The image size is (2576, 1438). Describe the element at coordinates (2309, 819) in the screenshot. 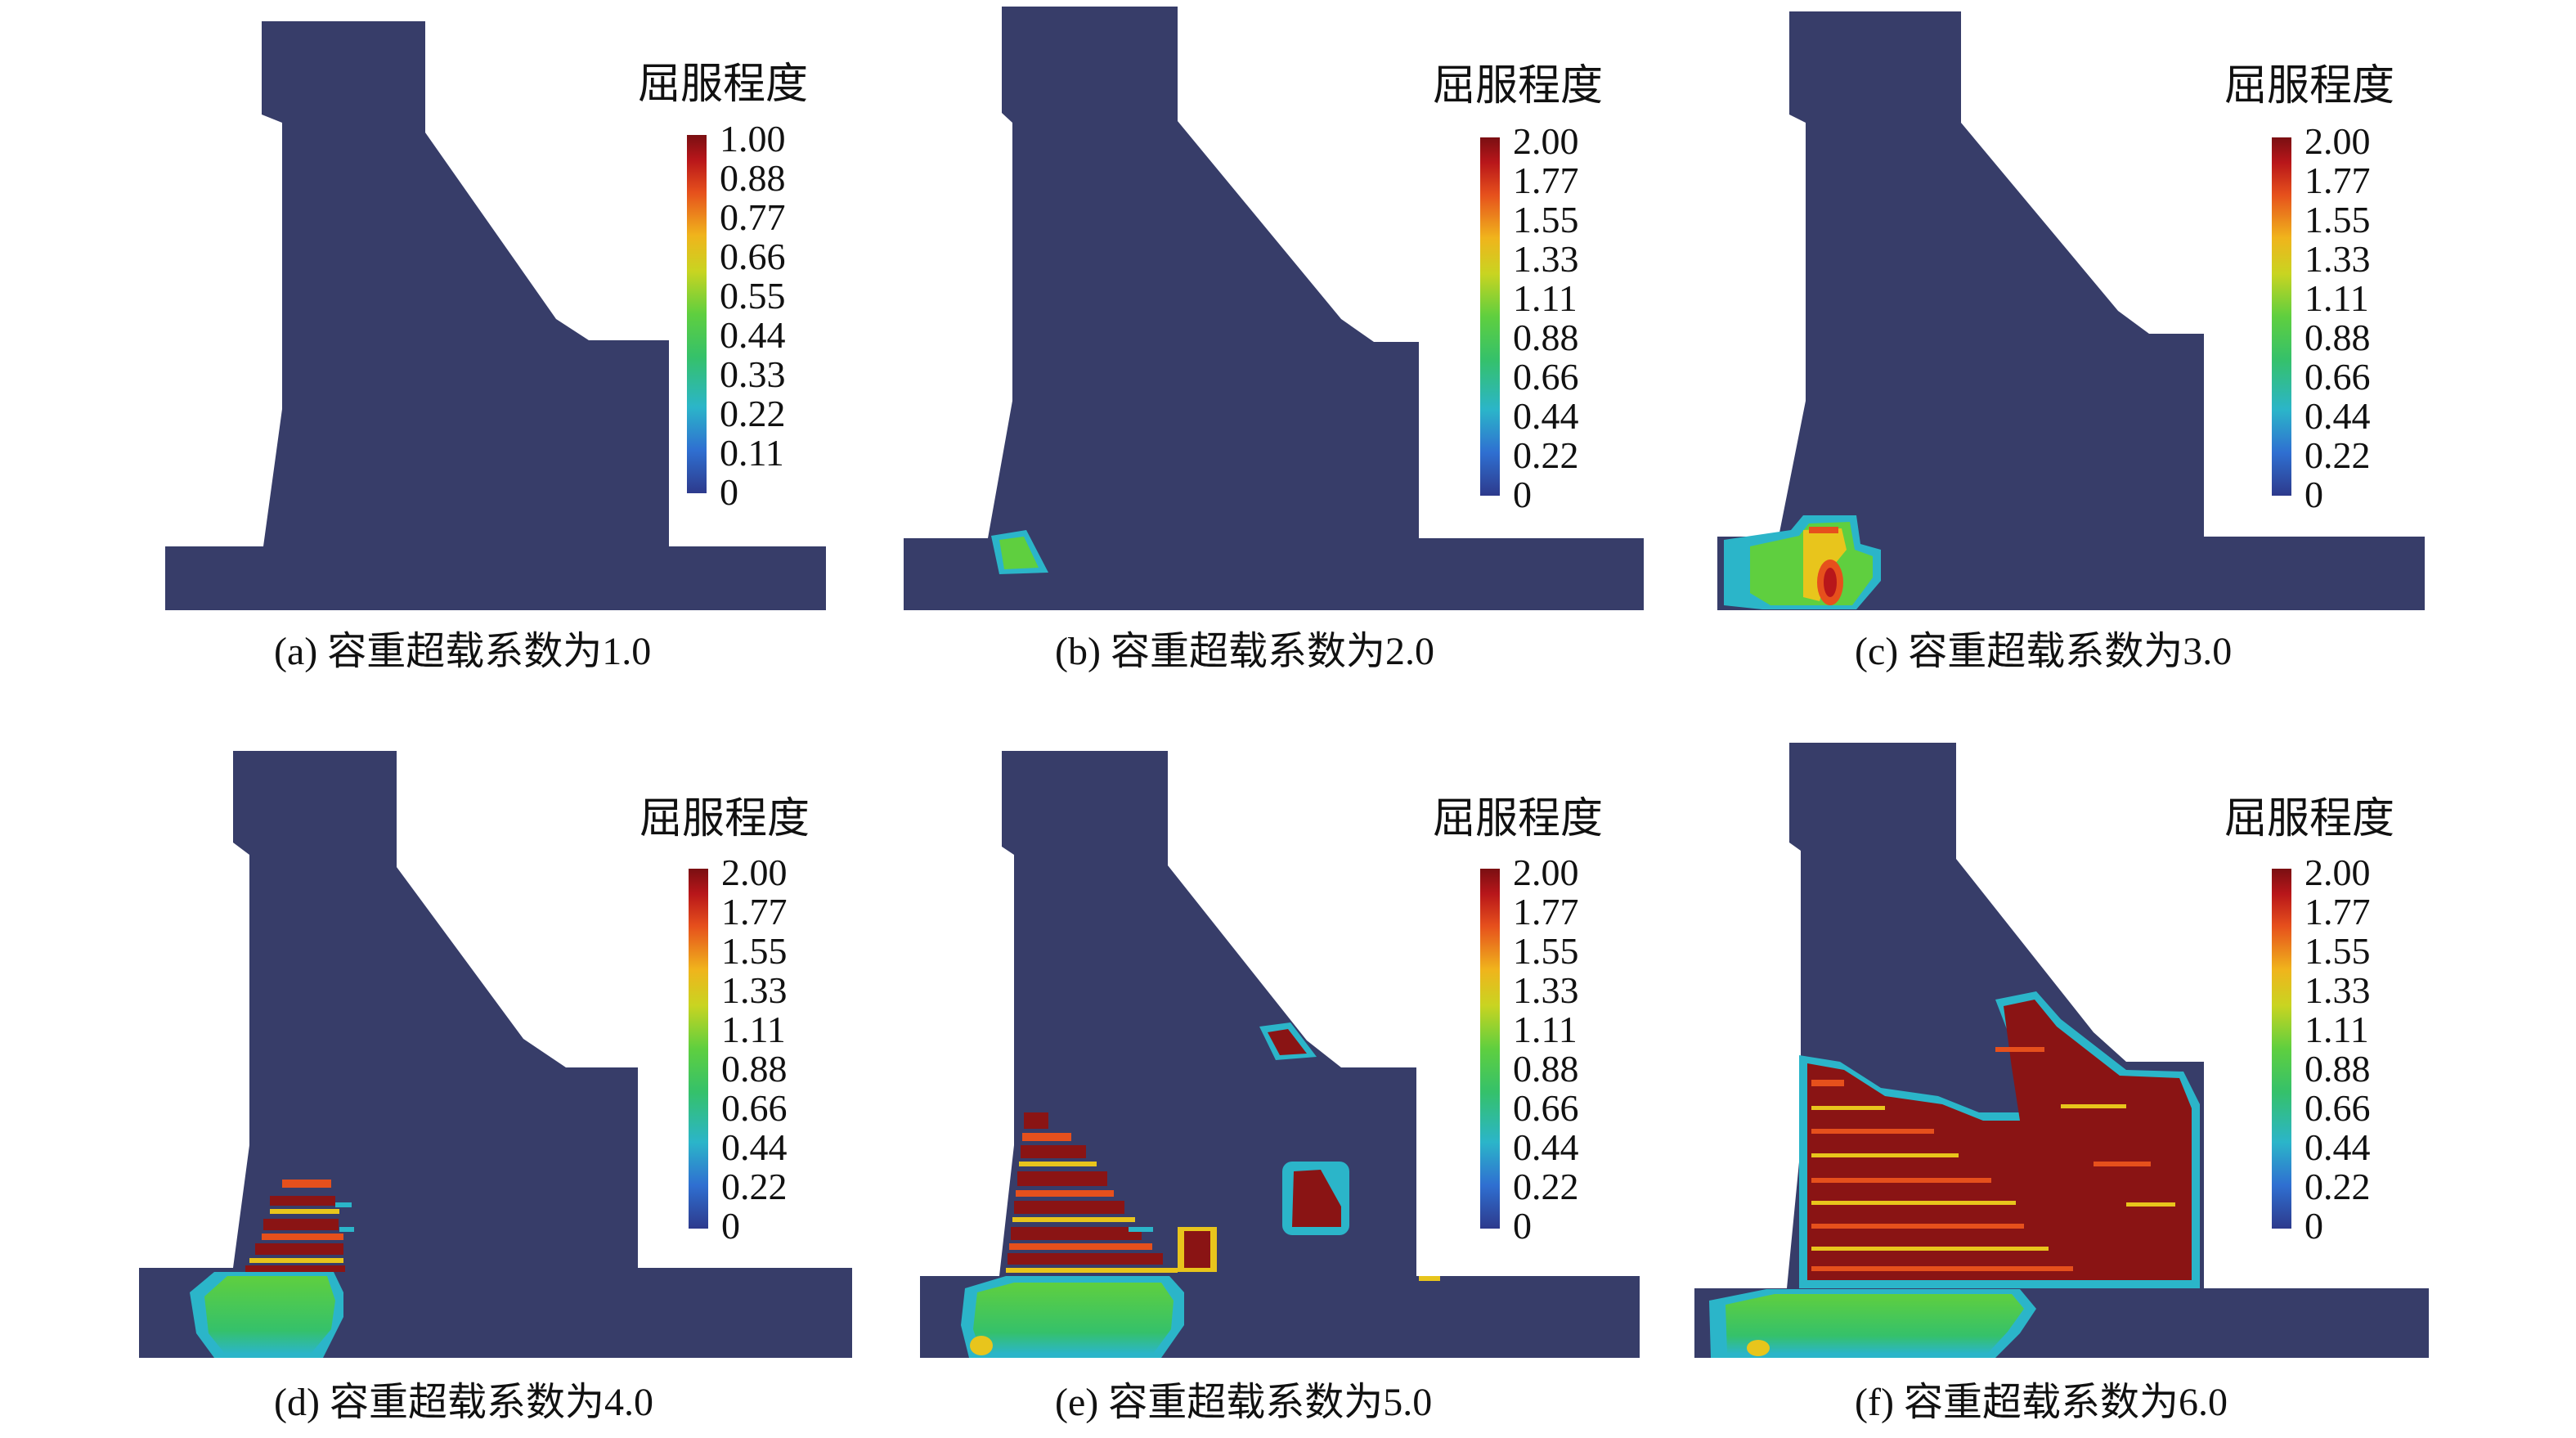

I see `legend-title-f: 屈服程度` at that location.